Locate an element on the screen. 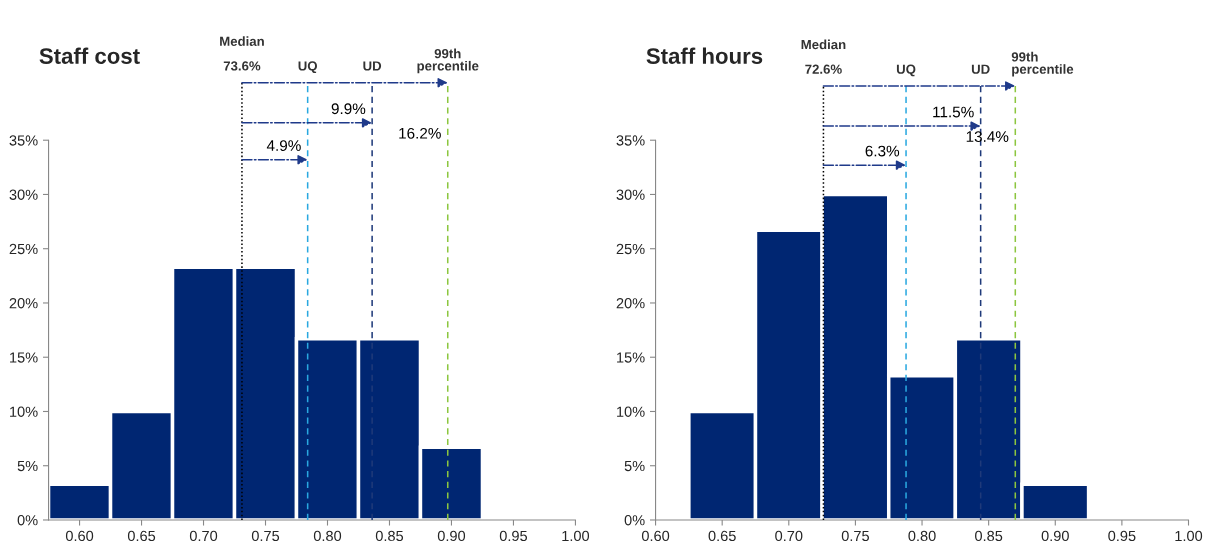 This screenshot has height=552, width=1214. annotation: 4.9% is located at coordinates (283, 146).